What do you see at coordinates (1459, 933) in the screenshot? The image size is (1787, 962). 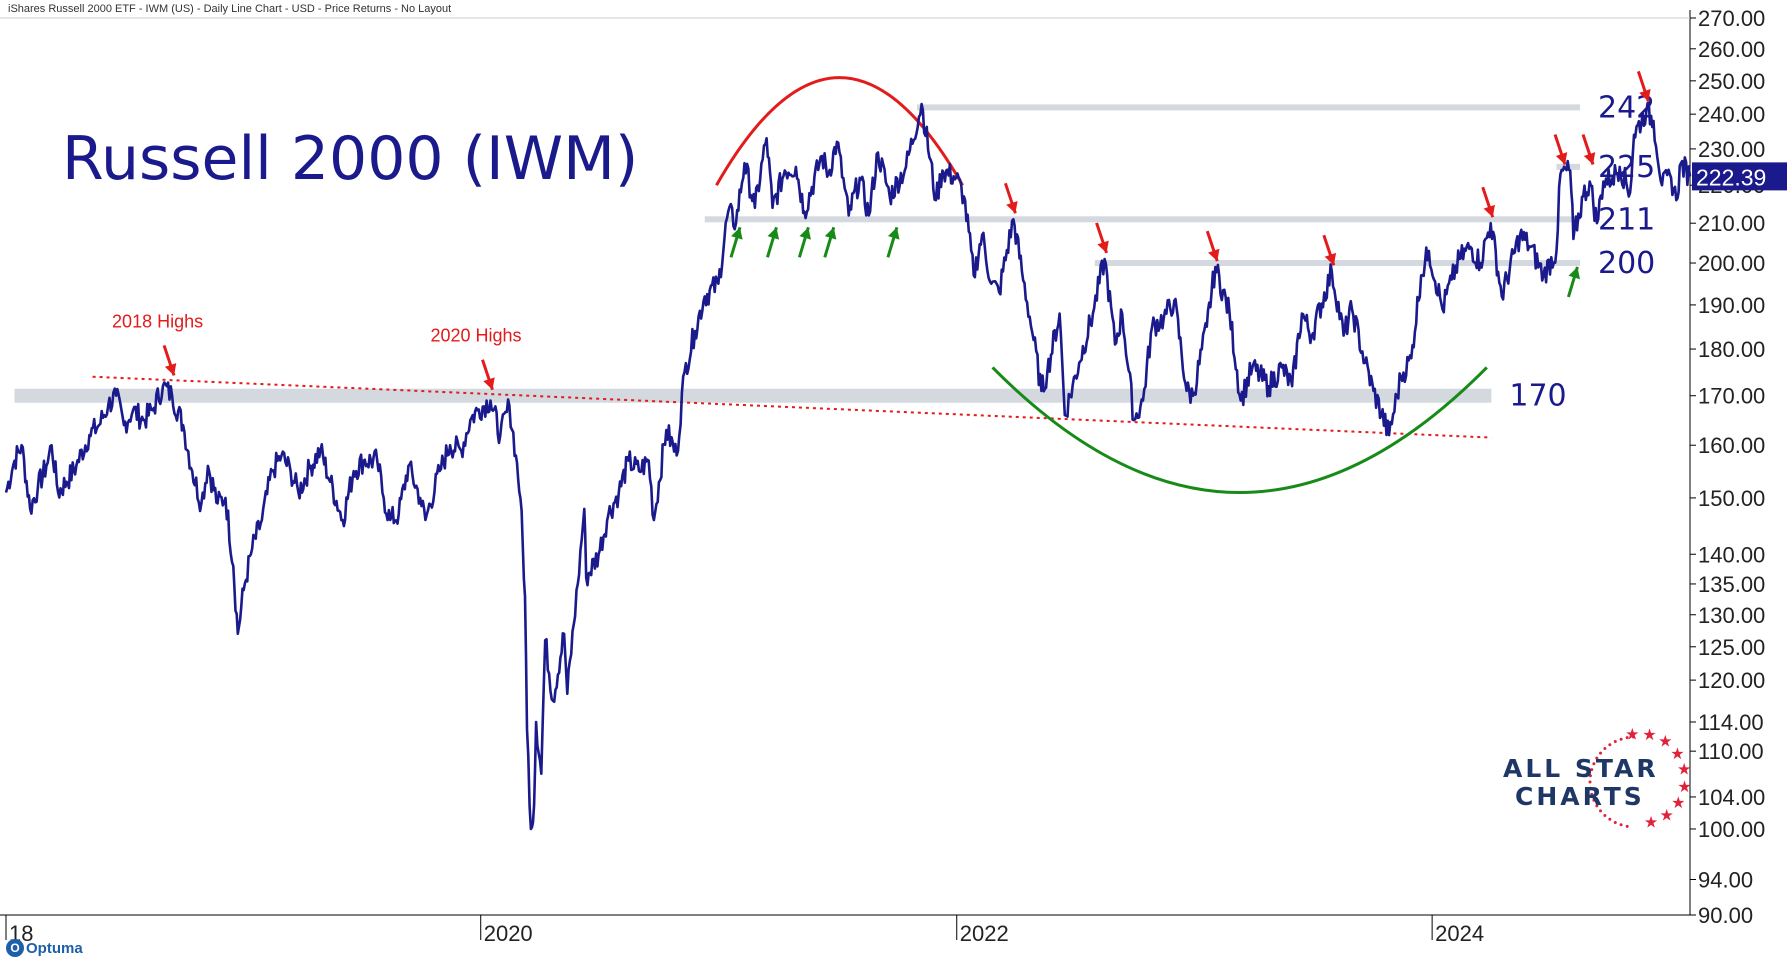 I see `x-tick-label: 2024` at bounding box center [1459, 933].